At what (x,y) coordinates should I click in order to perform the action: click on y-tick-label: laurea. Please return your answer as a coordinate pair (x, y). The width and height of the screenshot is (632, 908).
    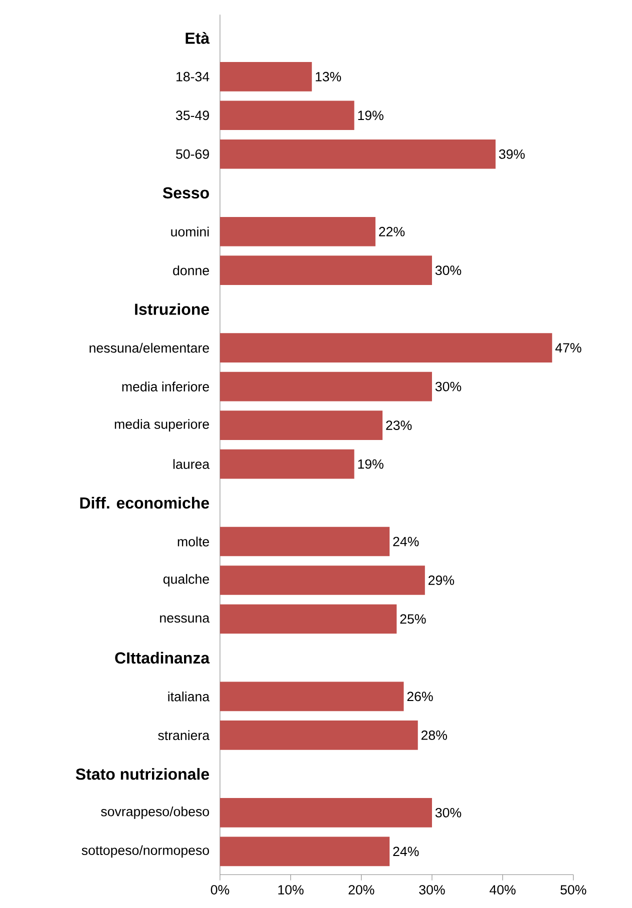
    Looking at the image, I should click on (191, 464).